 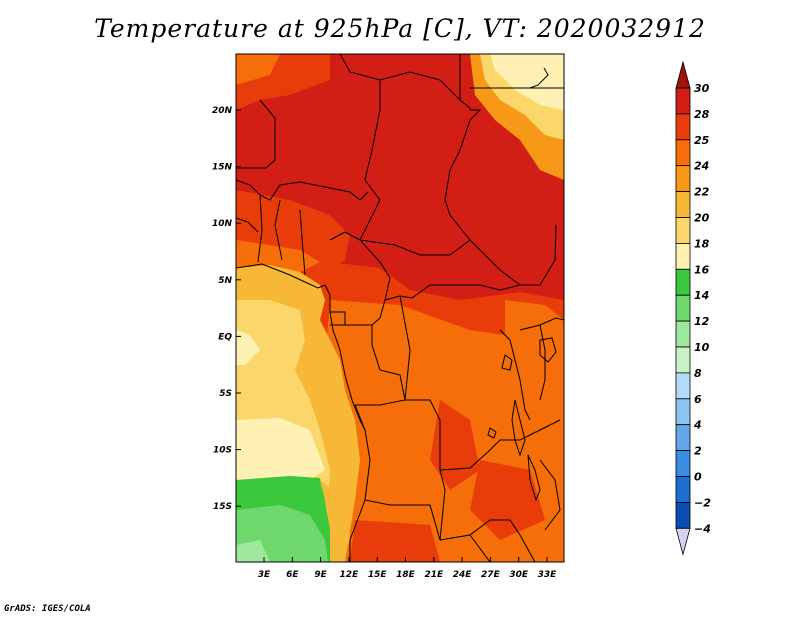 What do you see at coordinates (407, 568) in the screenshot?
I see `longitude-axis: 3E 6E 9E 12E 15E 18E 21E 24E 27E 30E 33E` at bounding box center [407, 568].